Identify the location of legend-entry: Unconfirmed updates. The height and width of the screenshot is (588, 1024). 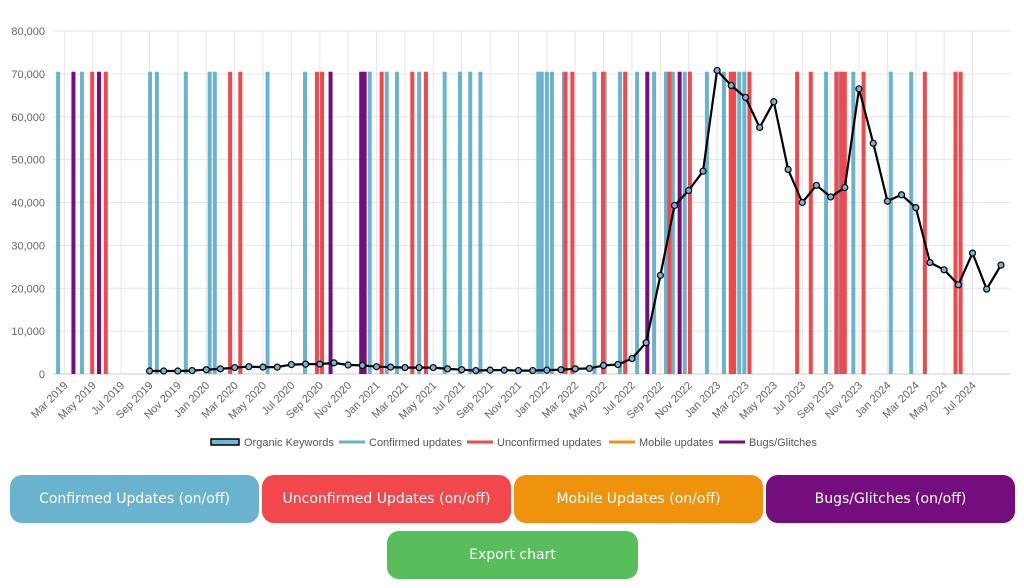
(534, 443).